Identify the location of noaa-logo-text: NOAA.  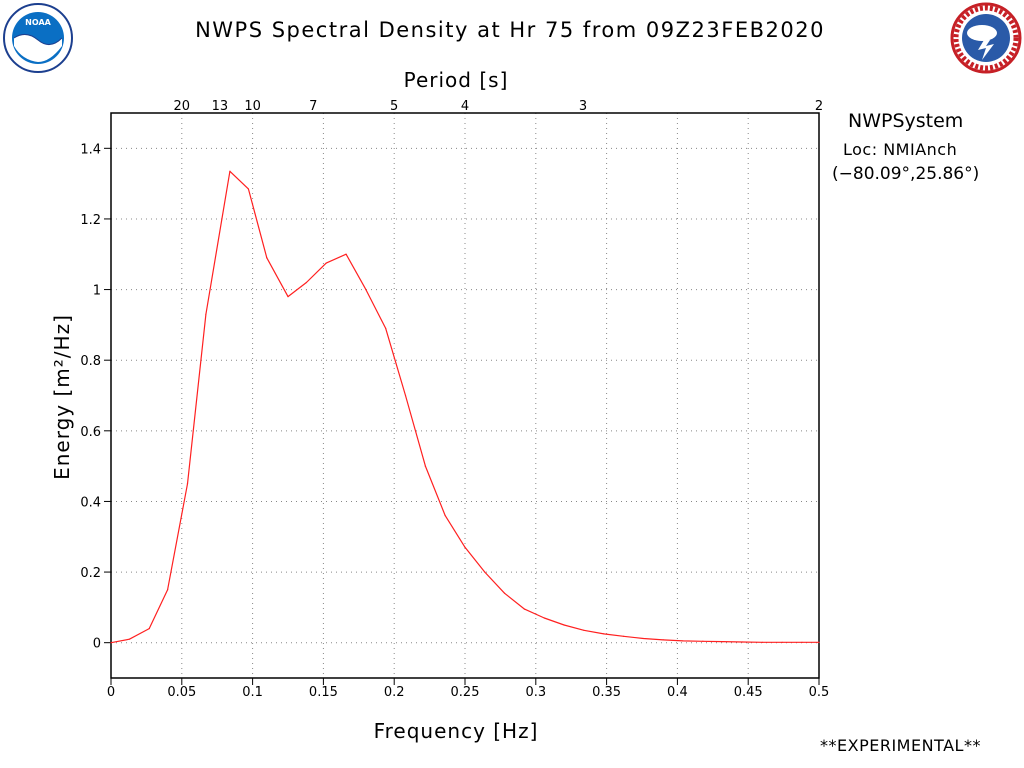
(38, 22).